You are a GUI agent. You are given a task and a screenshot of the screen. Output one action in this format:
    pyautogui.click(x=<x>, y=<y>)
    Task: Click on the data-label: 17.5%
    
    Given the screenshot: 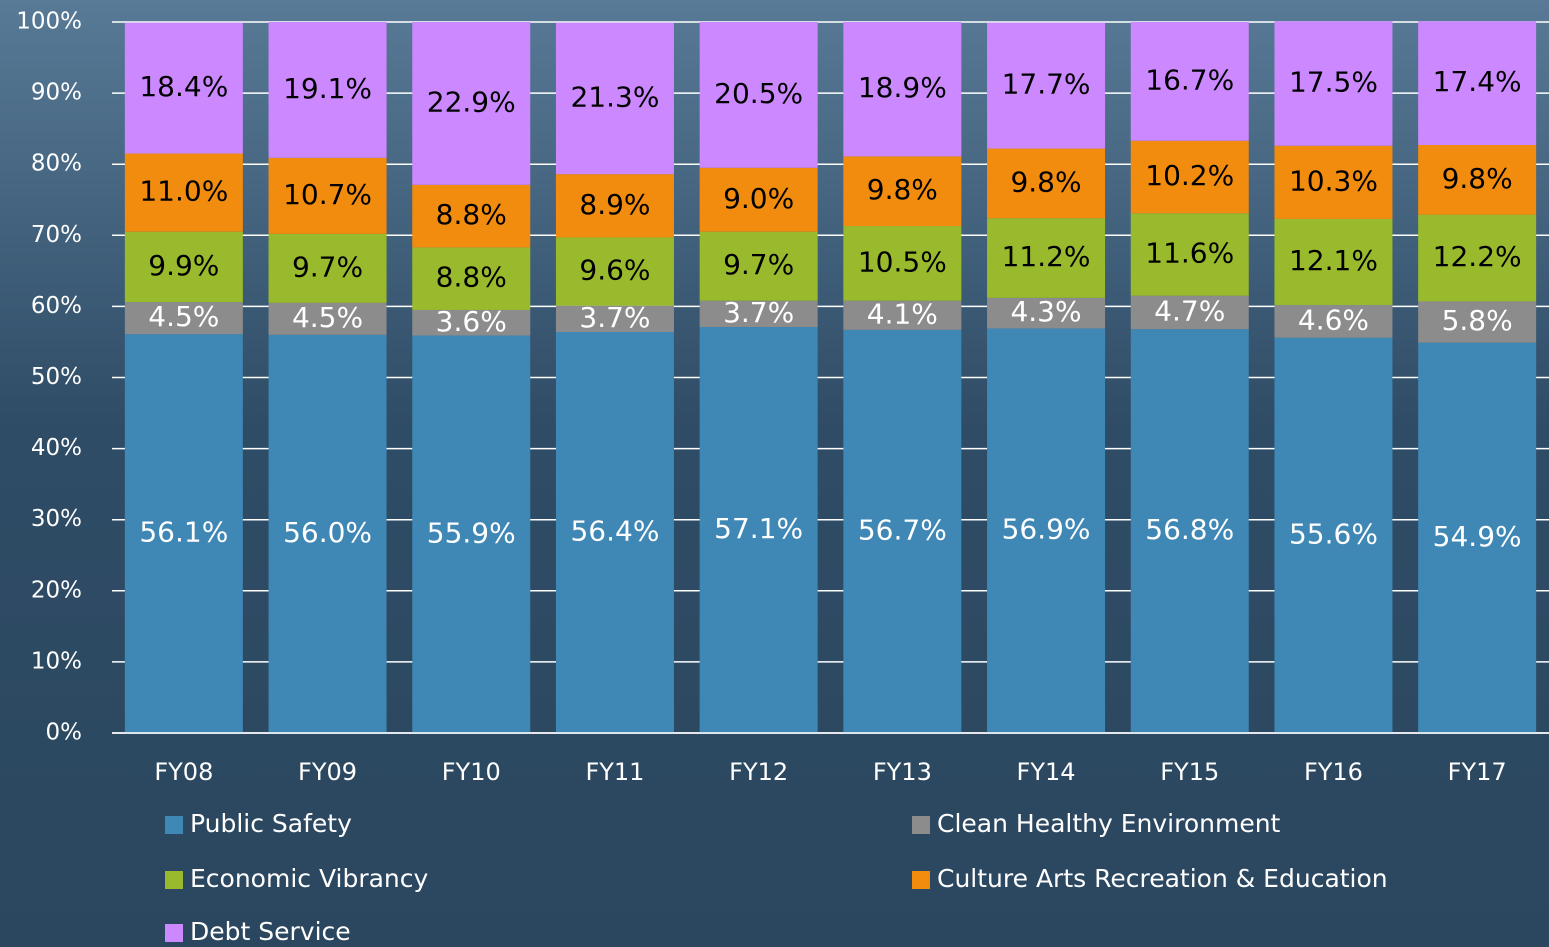 What is the action you would take?
    pyautogui.click(x=1333, y=82)
    